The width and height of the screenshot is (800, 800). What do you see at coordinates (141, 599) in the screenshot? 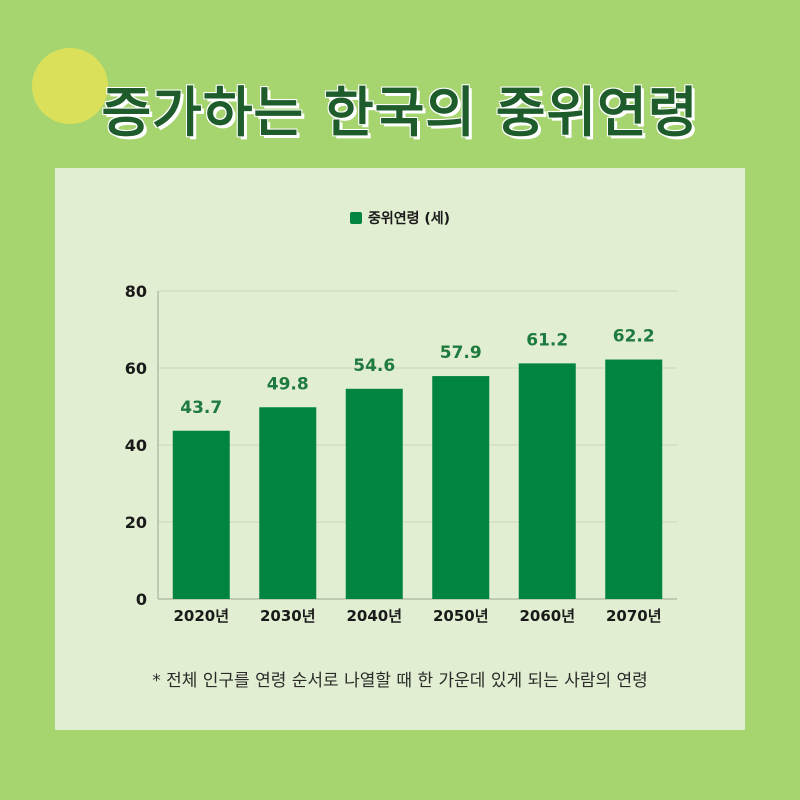
I see `y-tick-label: 0` at bounding box center [141, 599].